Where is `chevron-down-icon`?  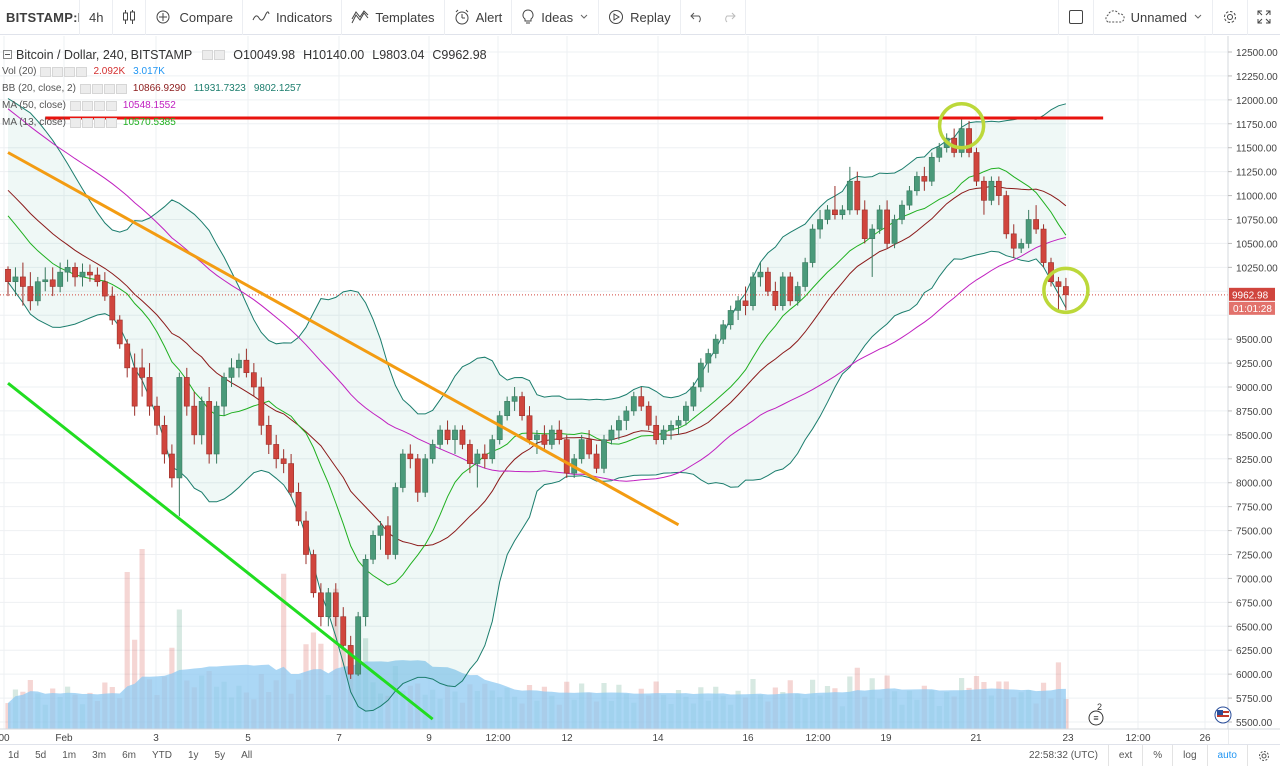 chevron-down-icon is located at coordinates (584, 17).